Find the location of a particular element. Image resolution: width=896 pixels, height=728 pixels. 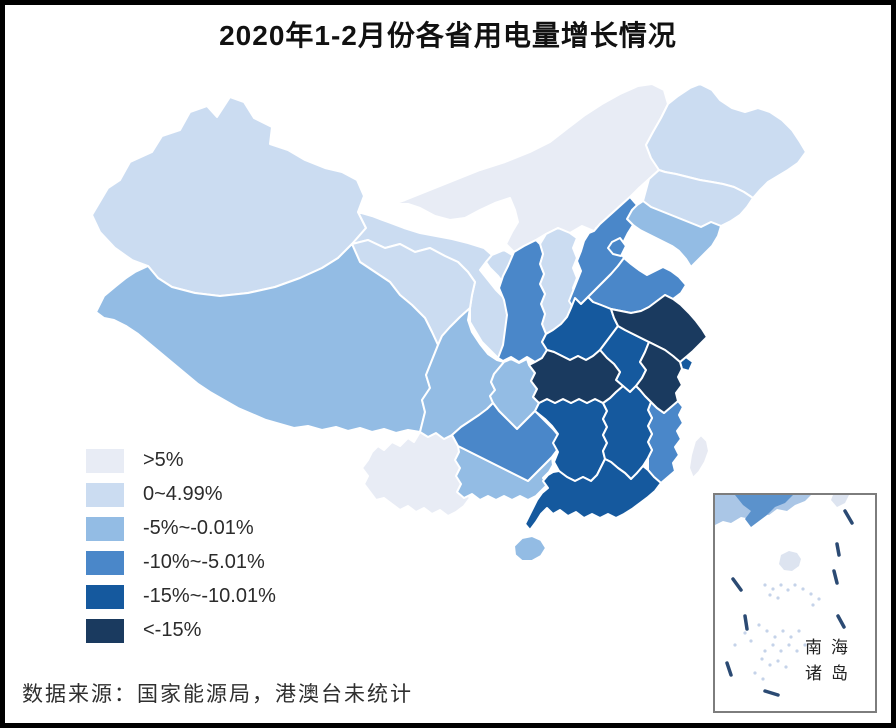

province-fujian is located at coordinates (665, 442).